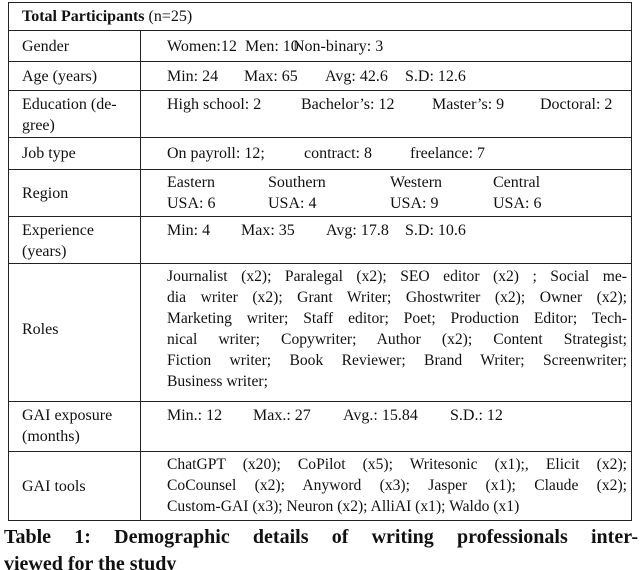 The height and width of the screenshot is (570, 640). What do you see at coordinates (272, 46) in the screenshot?
I see `cell-value: Men: 10` at bounding box center [272, 46].